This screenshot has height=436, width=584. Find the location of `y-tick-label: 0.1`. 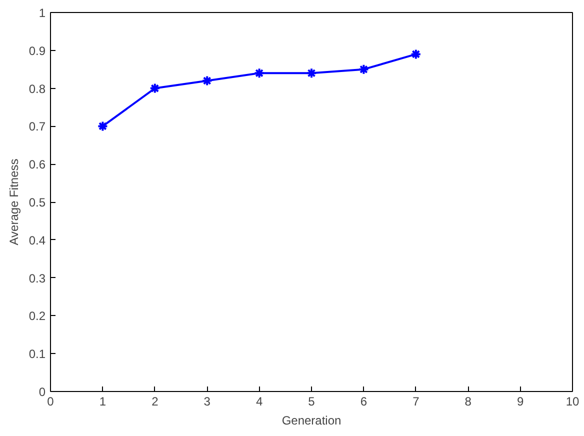

y-tick-label: 0.1 is located at coordinates (37, 354).